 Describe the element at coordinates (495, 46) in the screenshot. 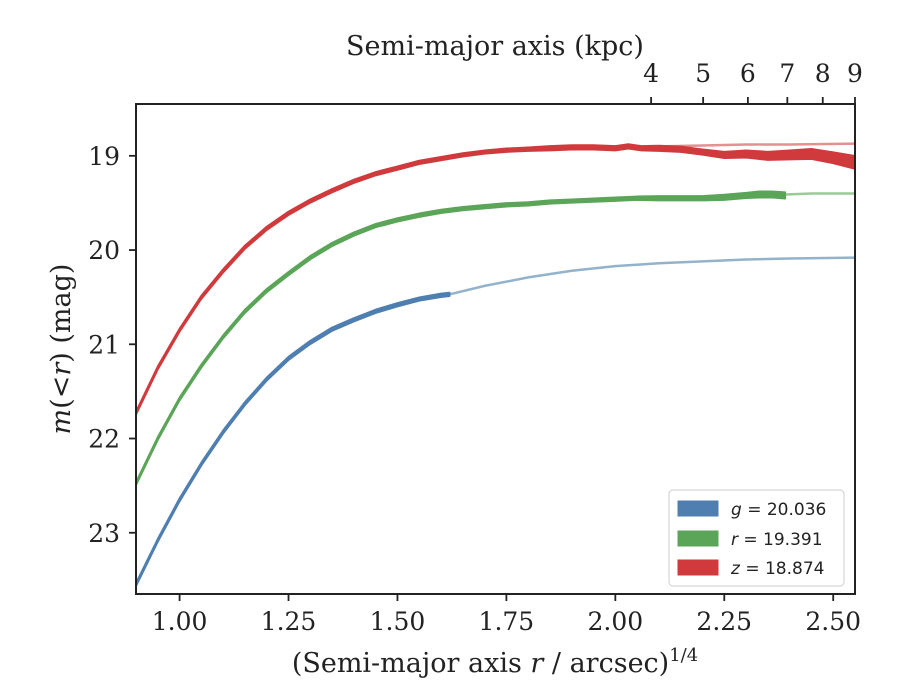

I see `top-x-axis-title: Semi-major axis (kpc)` at that location.